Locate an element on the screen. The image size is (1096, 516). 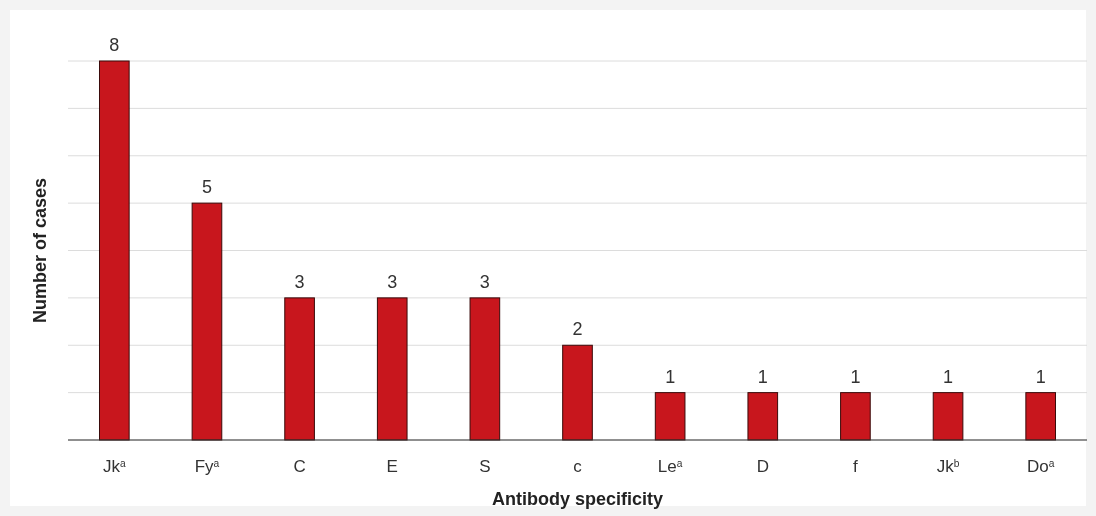
data-label: 5 is located at coordinates (206, 187).